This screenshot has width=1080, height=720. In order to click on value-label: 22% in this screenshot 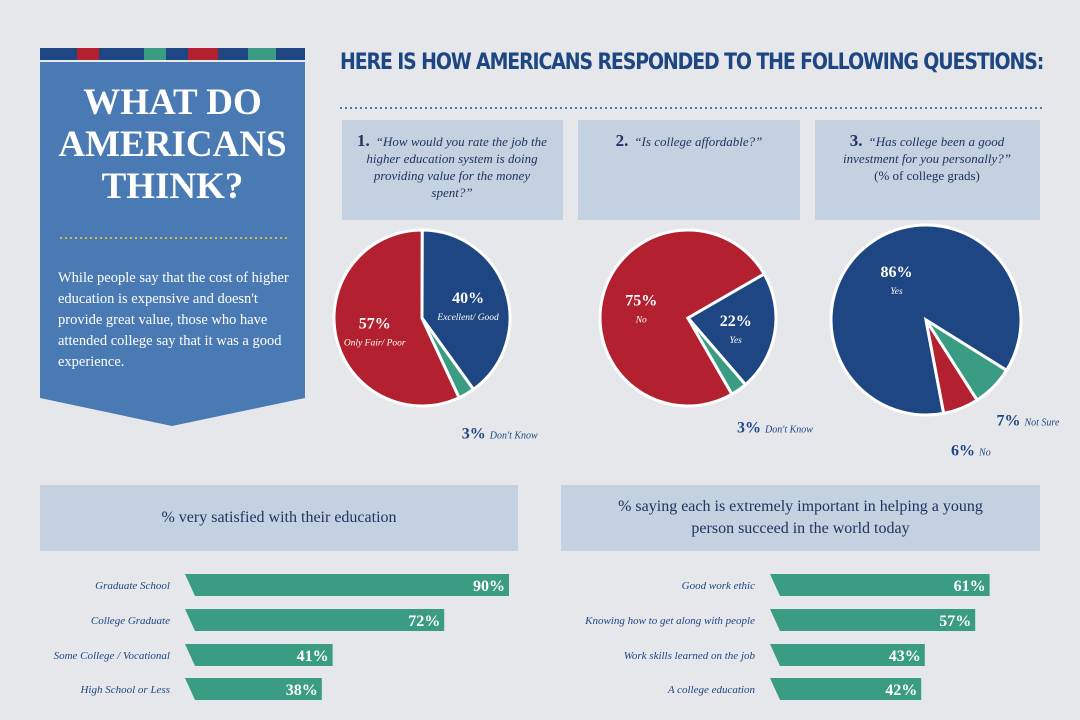, I will do `click(736, 321)`.